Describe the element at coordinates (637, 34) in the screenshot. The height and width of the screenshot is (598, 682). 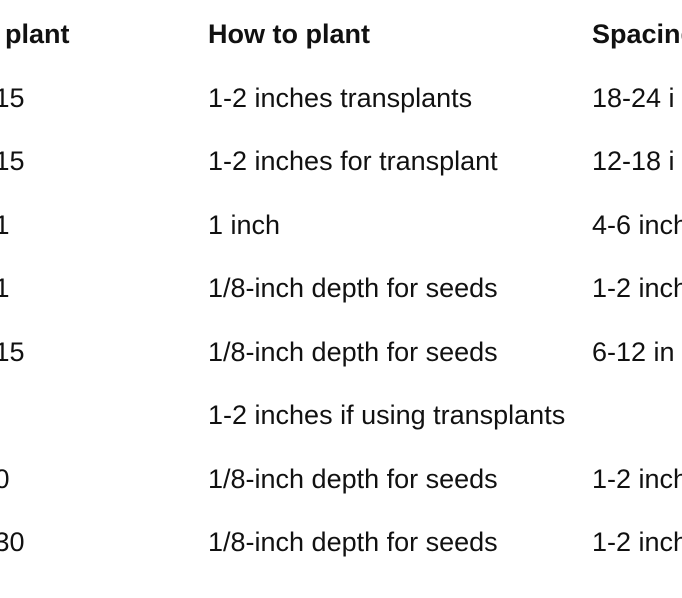
I see `header-spacing: Spacing` at that location.